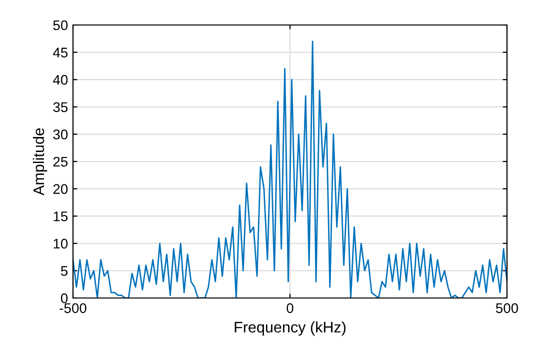 The width and height of the screenshot is (560, 337). Describe the element at coordinates (507, 308) in the screenshot. I see `x-tick-label: 500` at that location.